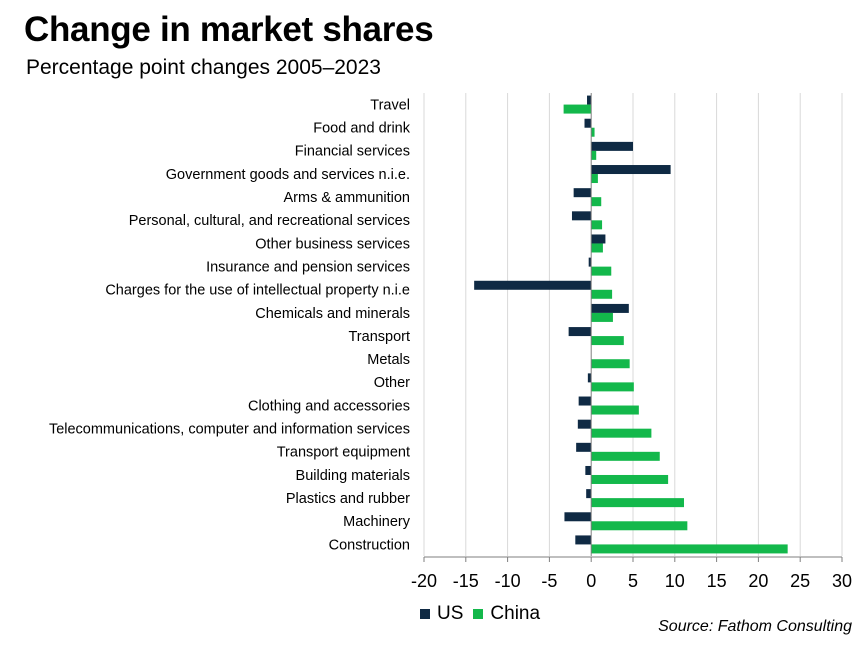 The height and width of the screenshot is (654, 864). I want to click on legend-item-china: China, so click(506, 614).